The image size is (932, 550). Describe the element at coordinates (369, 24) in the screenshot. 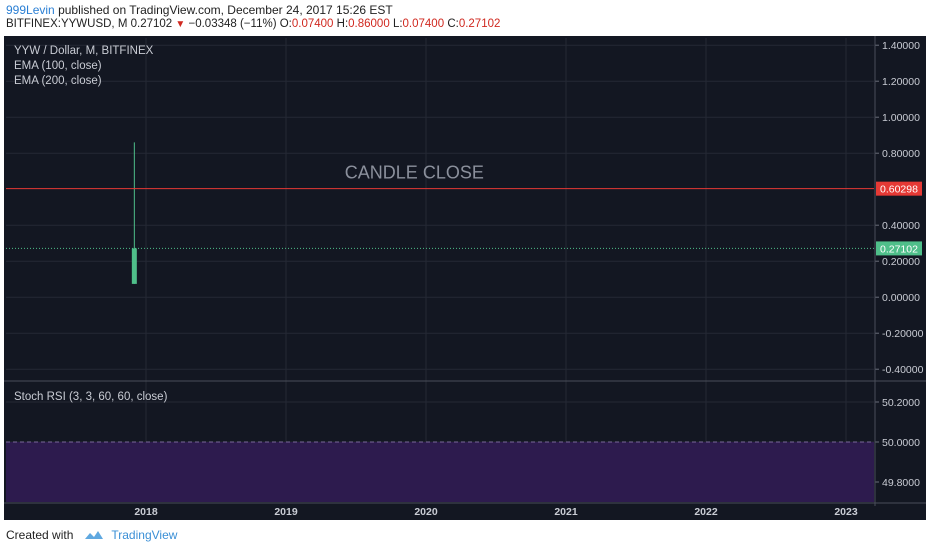

I see `high-value: 0.86000` at that location.